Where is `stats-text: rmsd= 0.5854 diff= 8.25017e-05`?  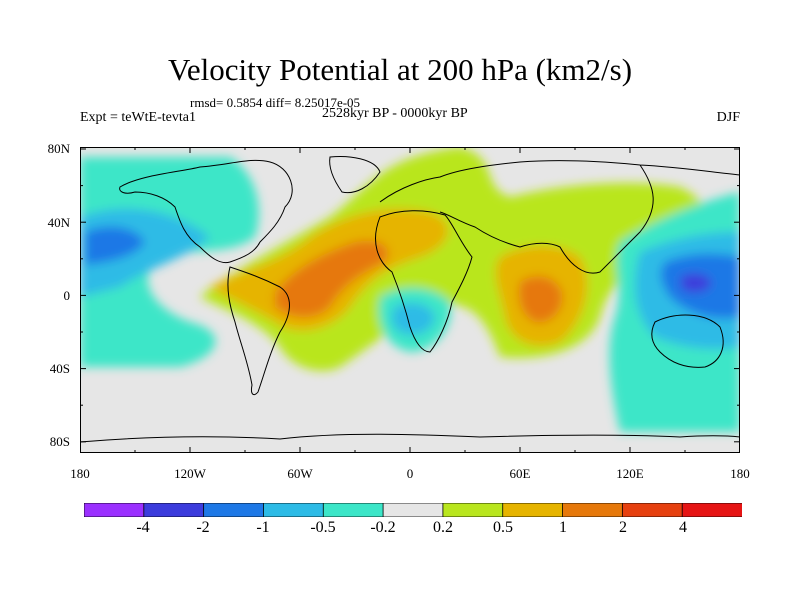 stats-text: rmsd= 0.5854 diff= 8.25017e-05 is located at coordinates (275, 102).